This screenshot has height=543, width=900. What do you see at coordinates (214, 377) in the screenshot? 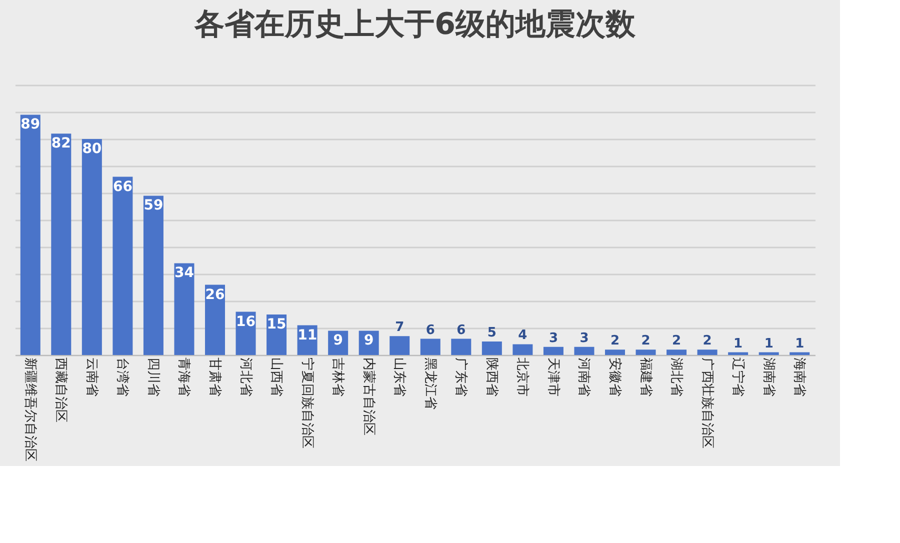
I see `x-tick-label: 甘肃省` at bounding box center [214, 377].